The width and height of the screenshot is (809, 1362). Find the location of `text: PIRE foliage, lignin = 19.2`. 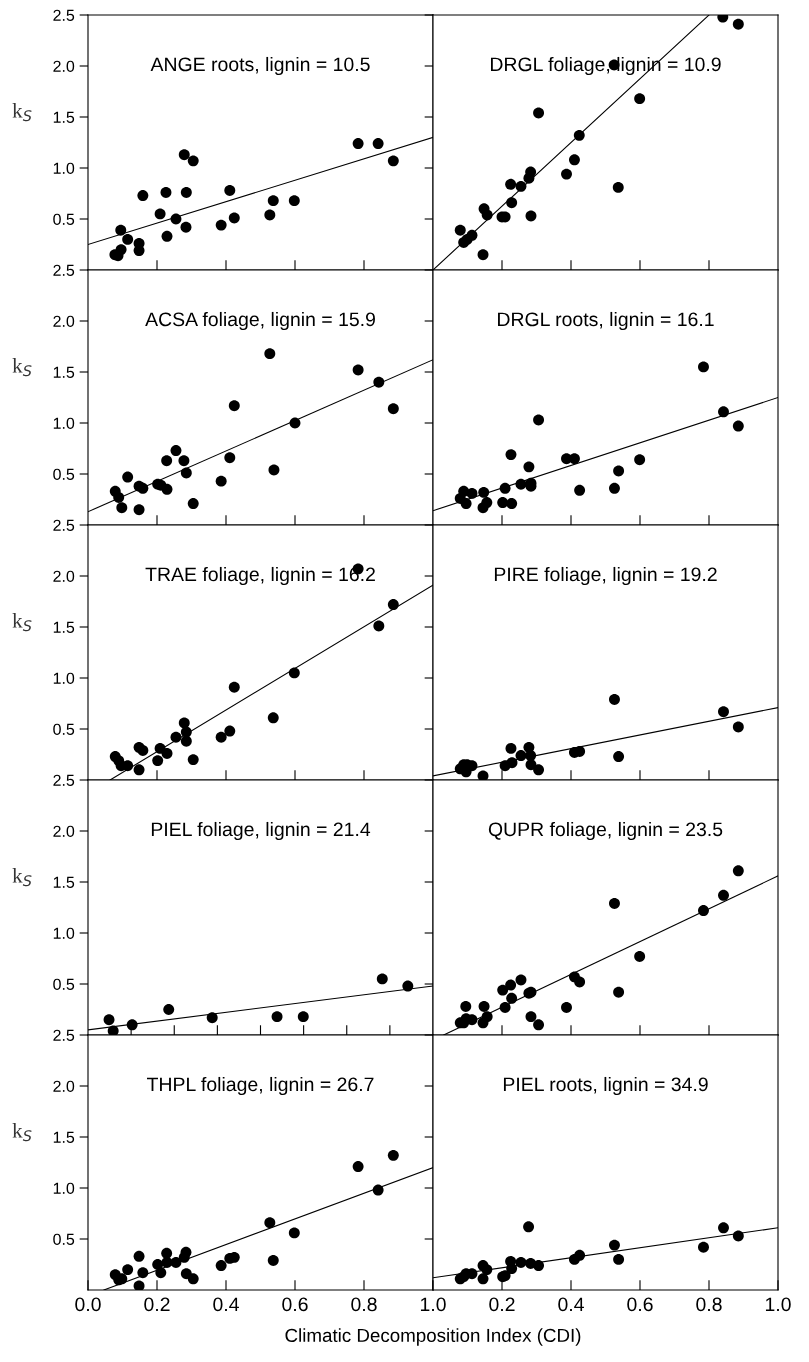

text: PIRE foliage, lignin = 19.2 is located at coordinates (605, 576).